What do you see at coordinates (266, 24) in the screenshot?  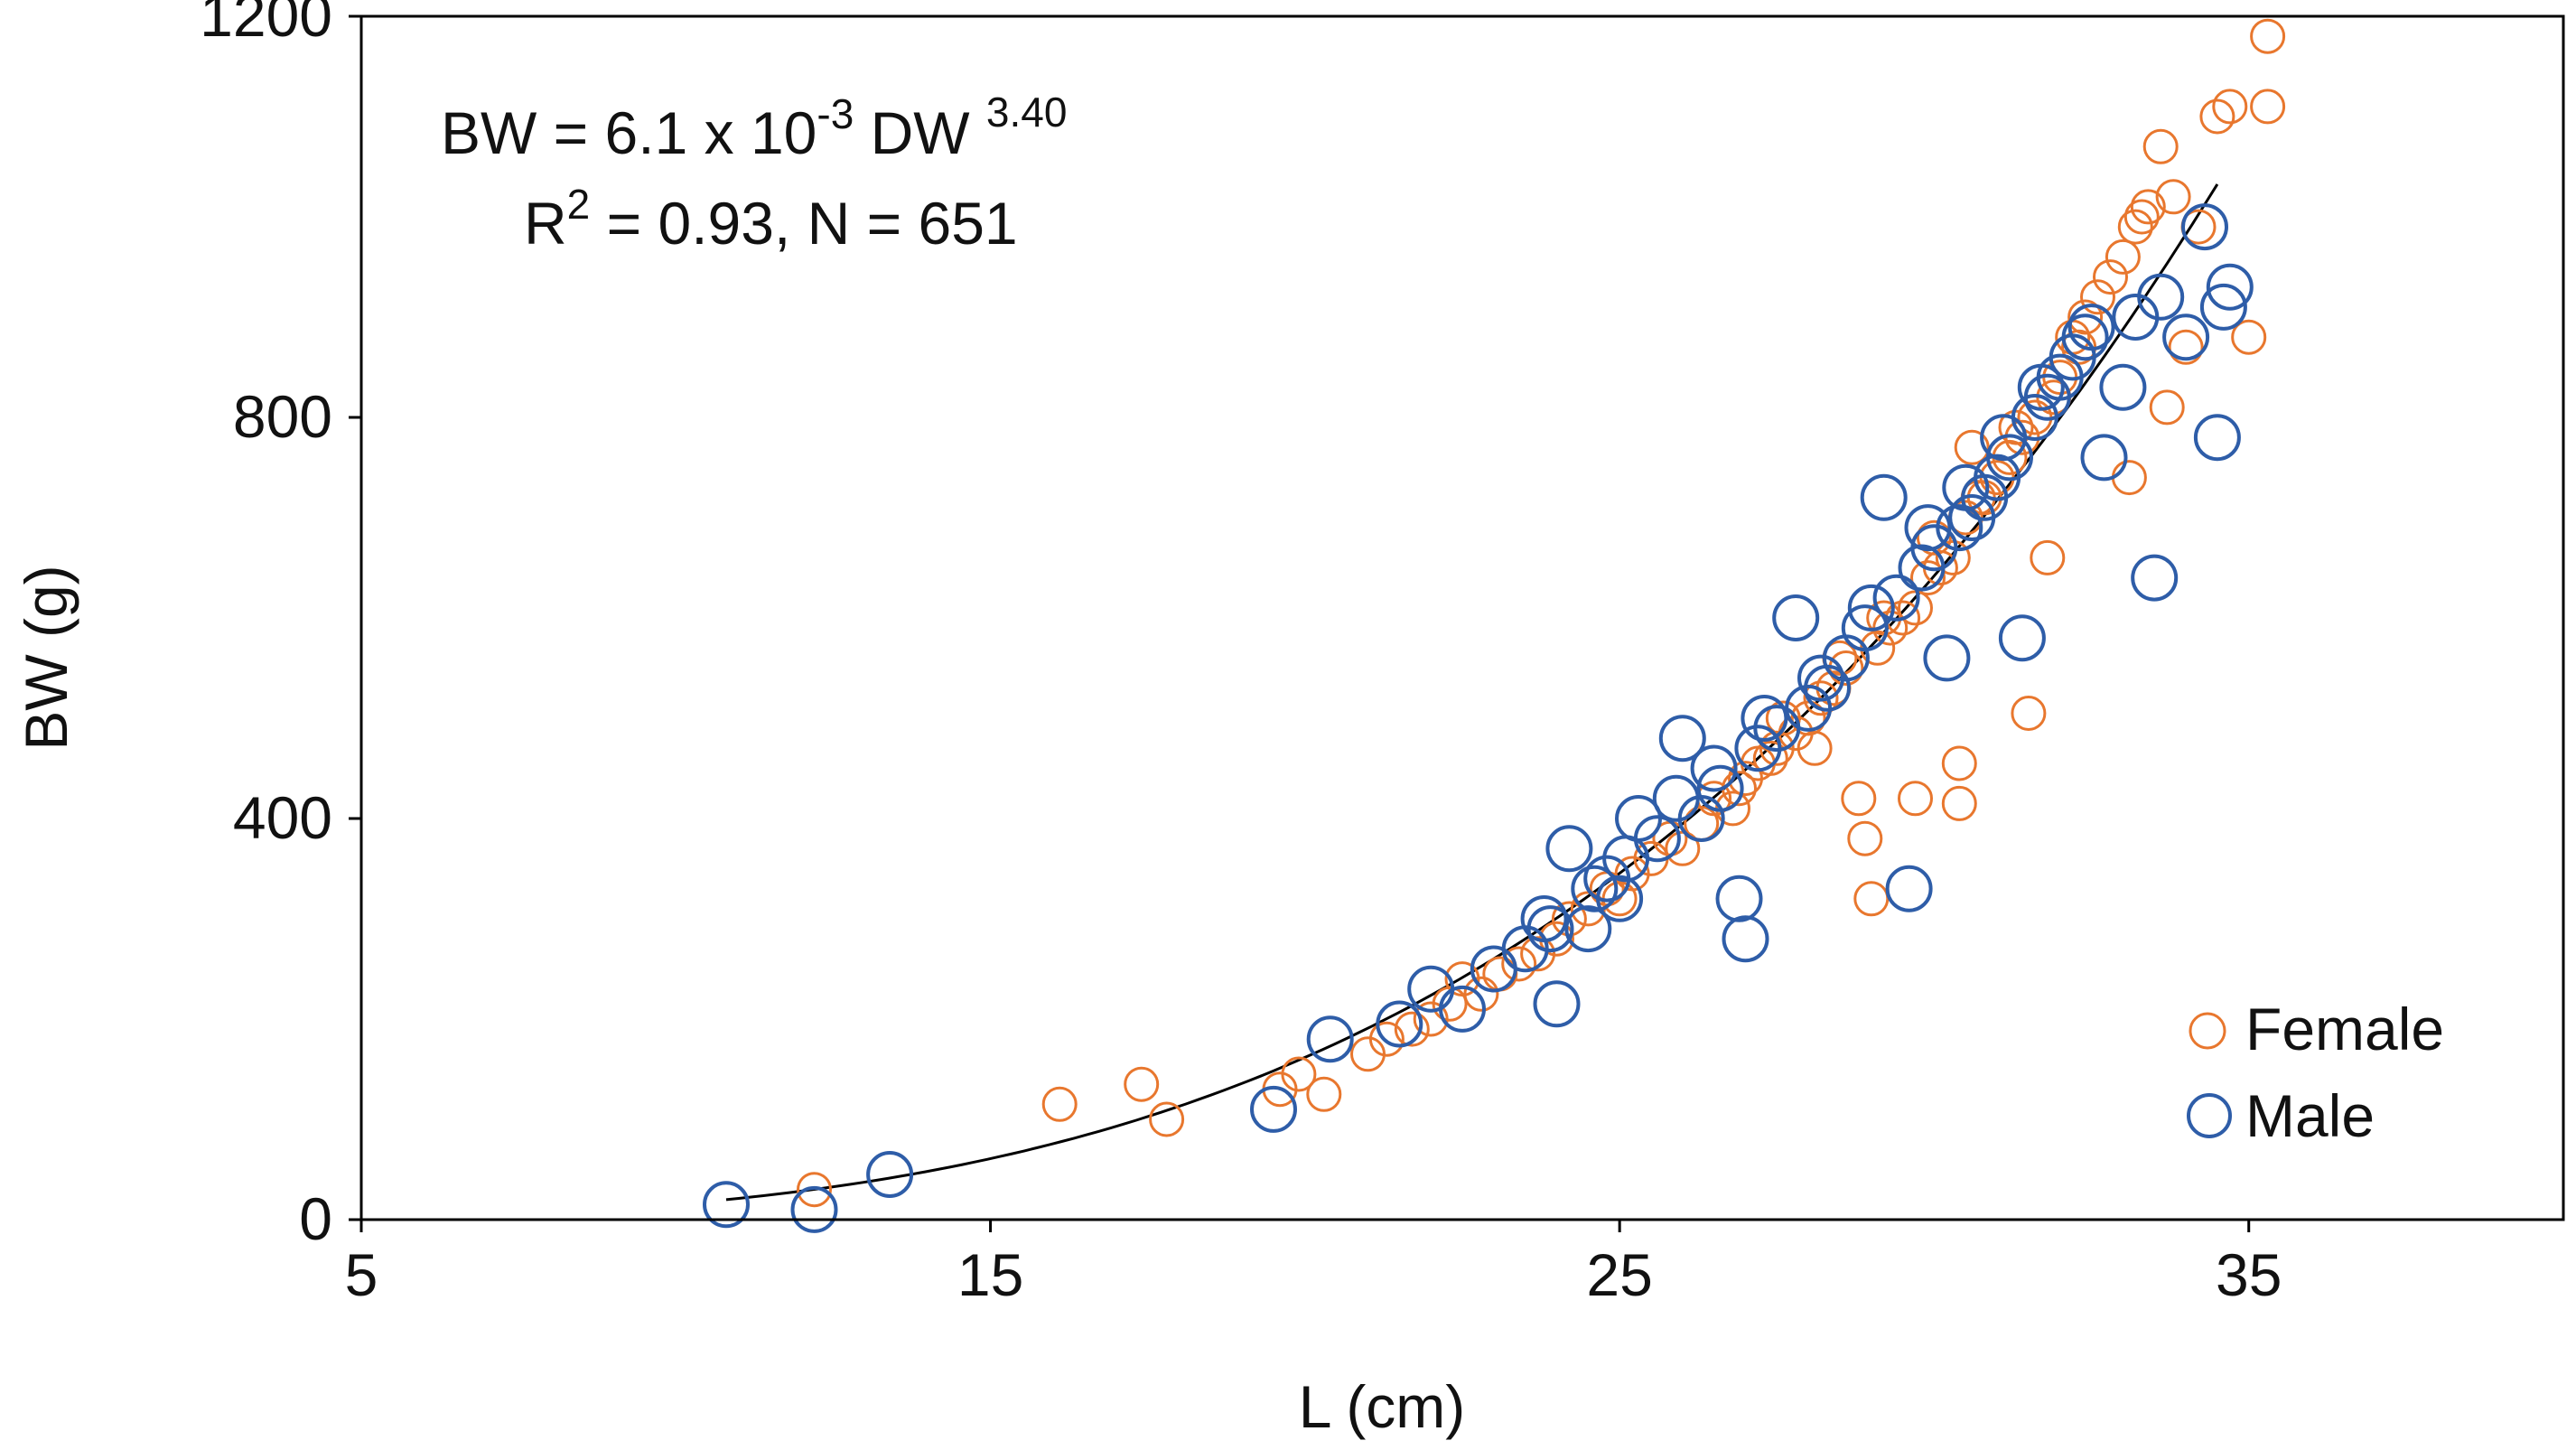 I see `y-tick-label: 1200` at bounding box center [266, 24].